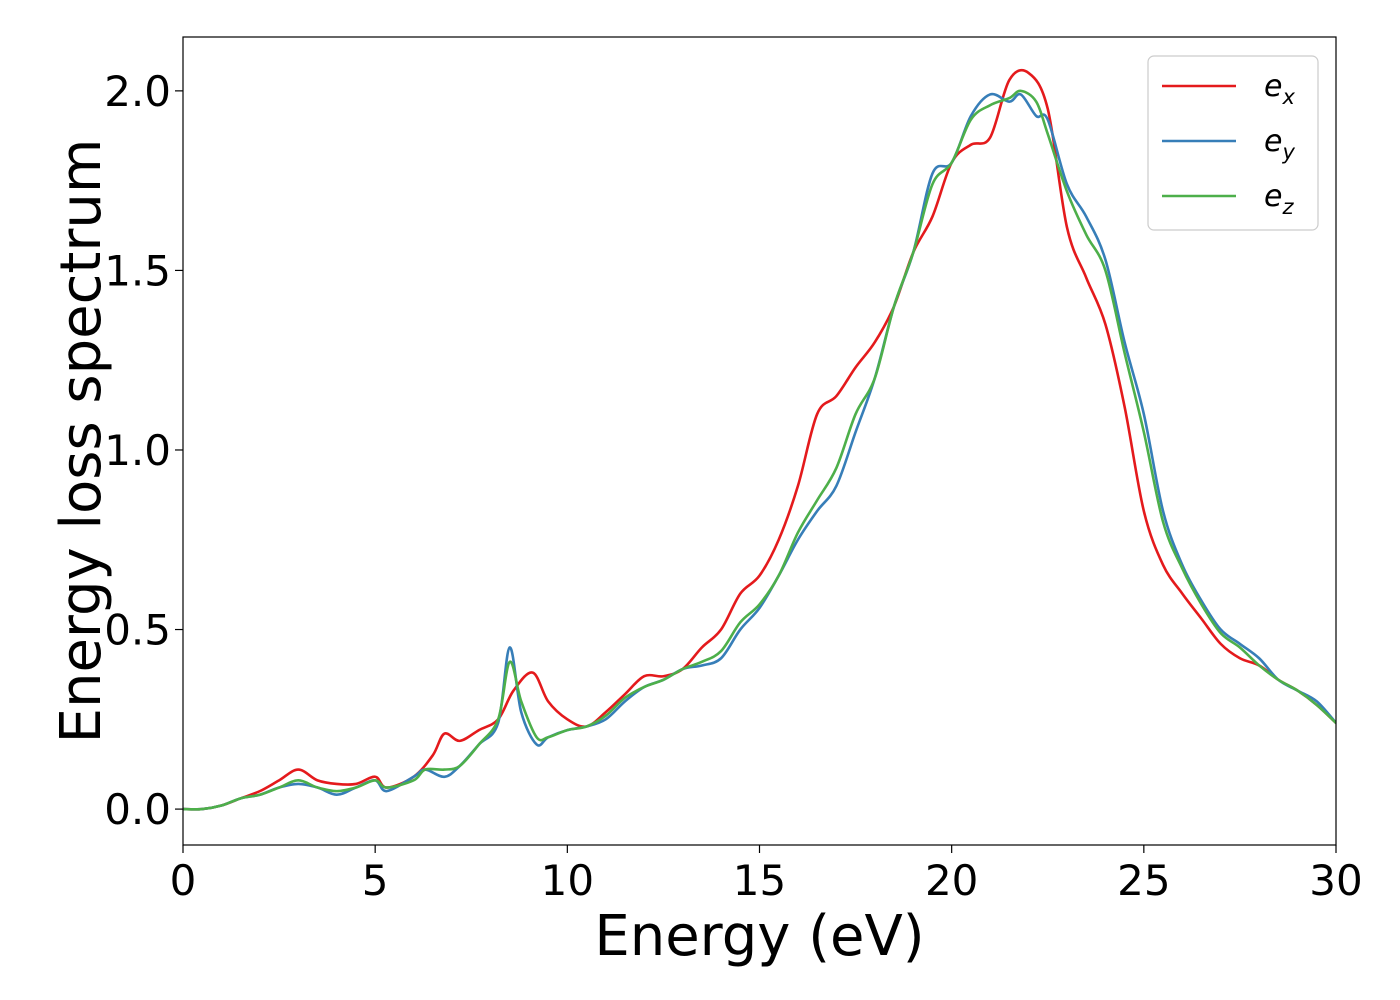 This screenshot has height=1000, width=1400. What do you see at coordinates (137, 270) in the screenshot?
I see `y-tick-label: 1.5` at bounding box center [137, 270].